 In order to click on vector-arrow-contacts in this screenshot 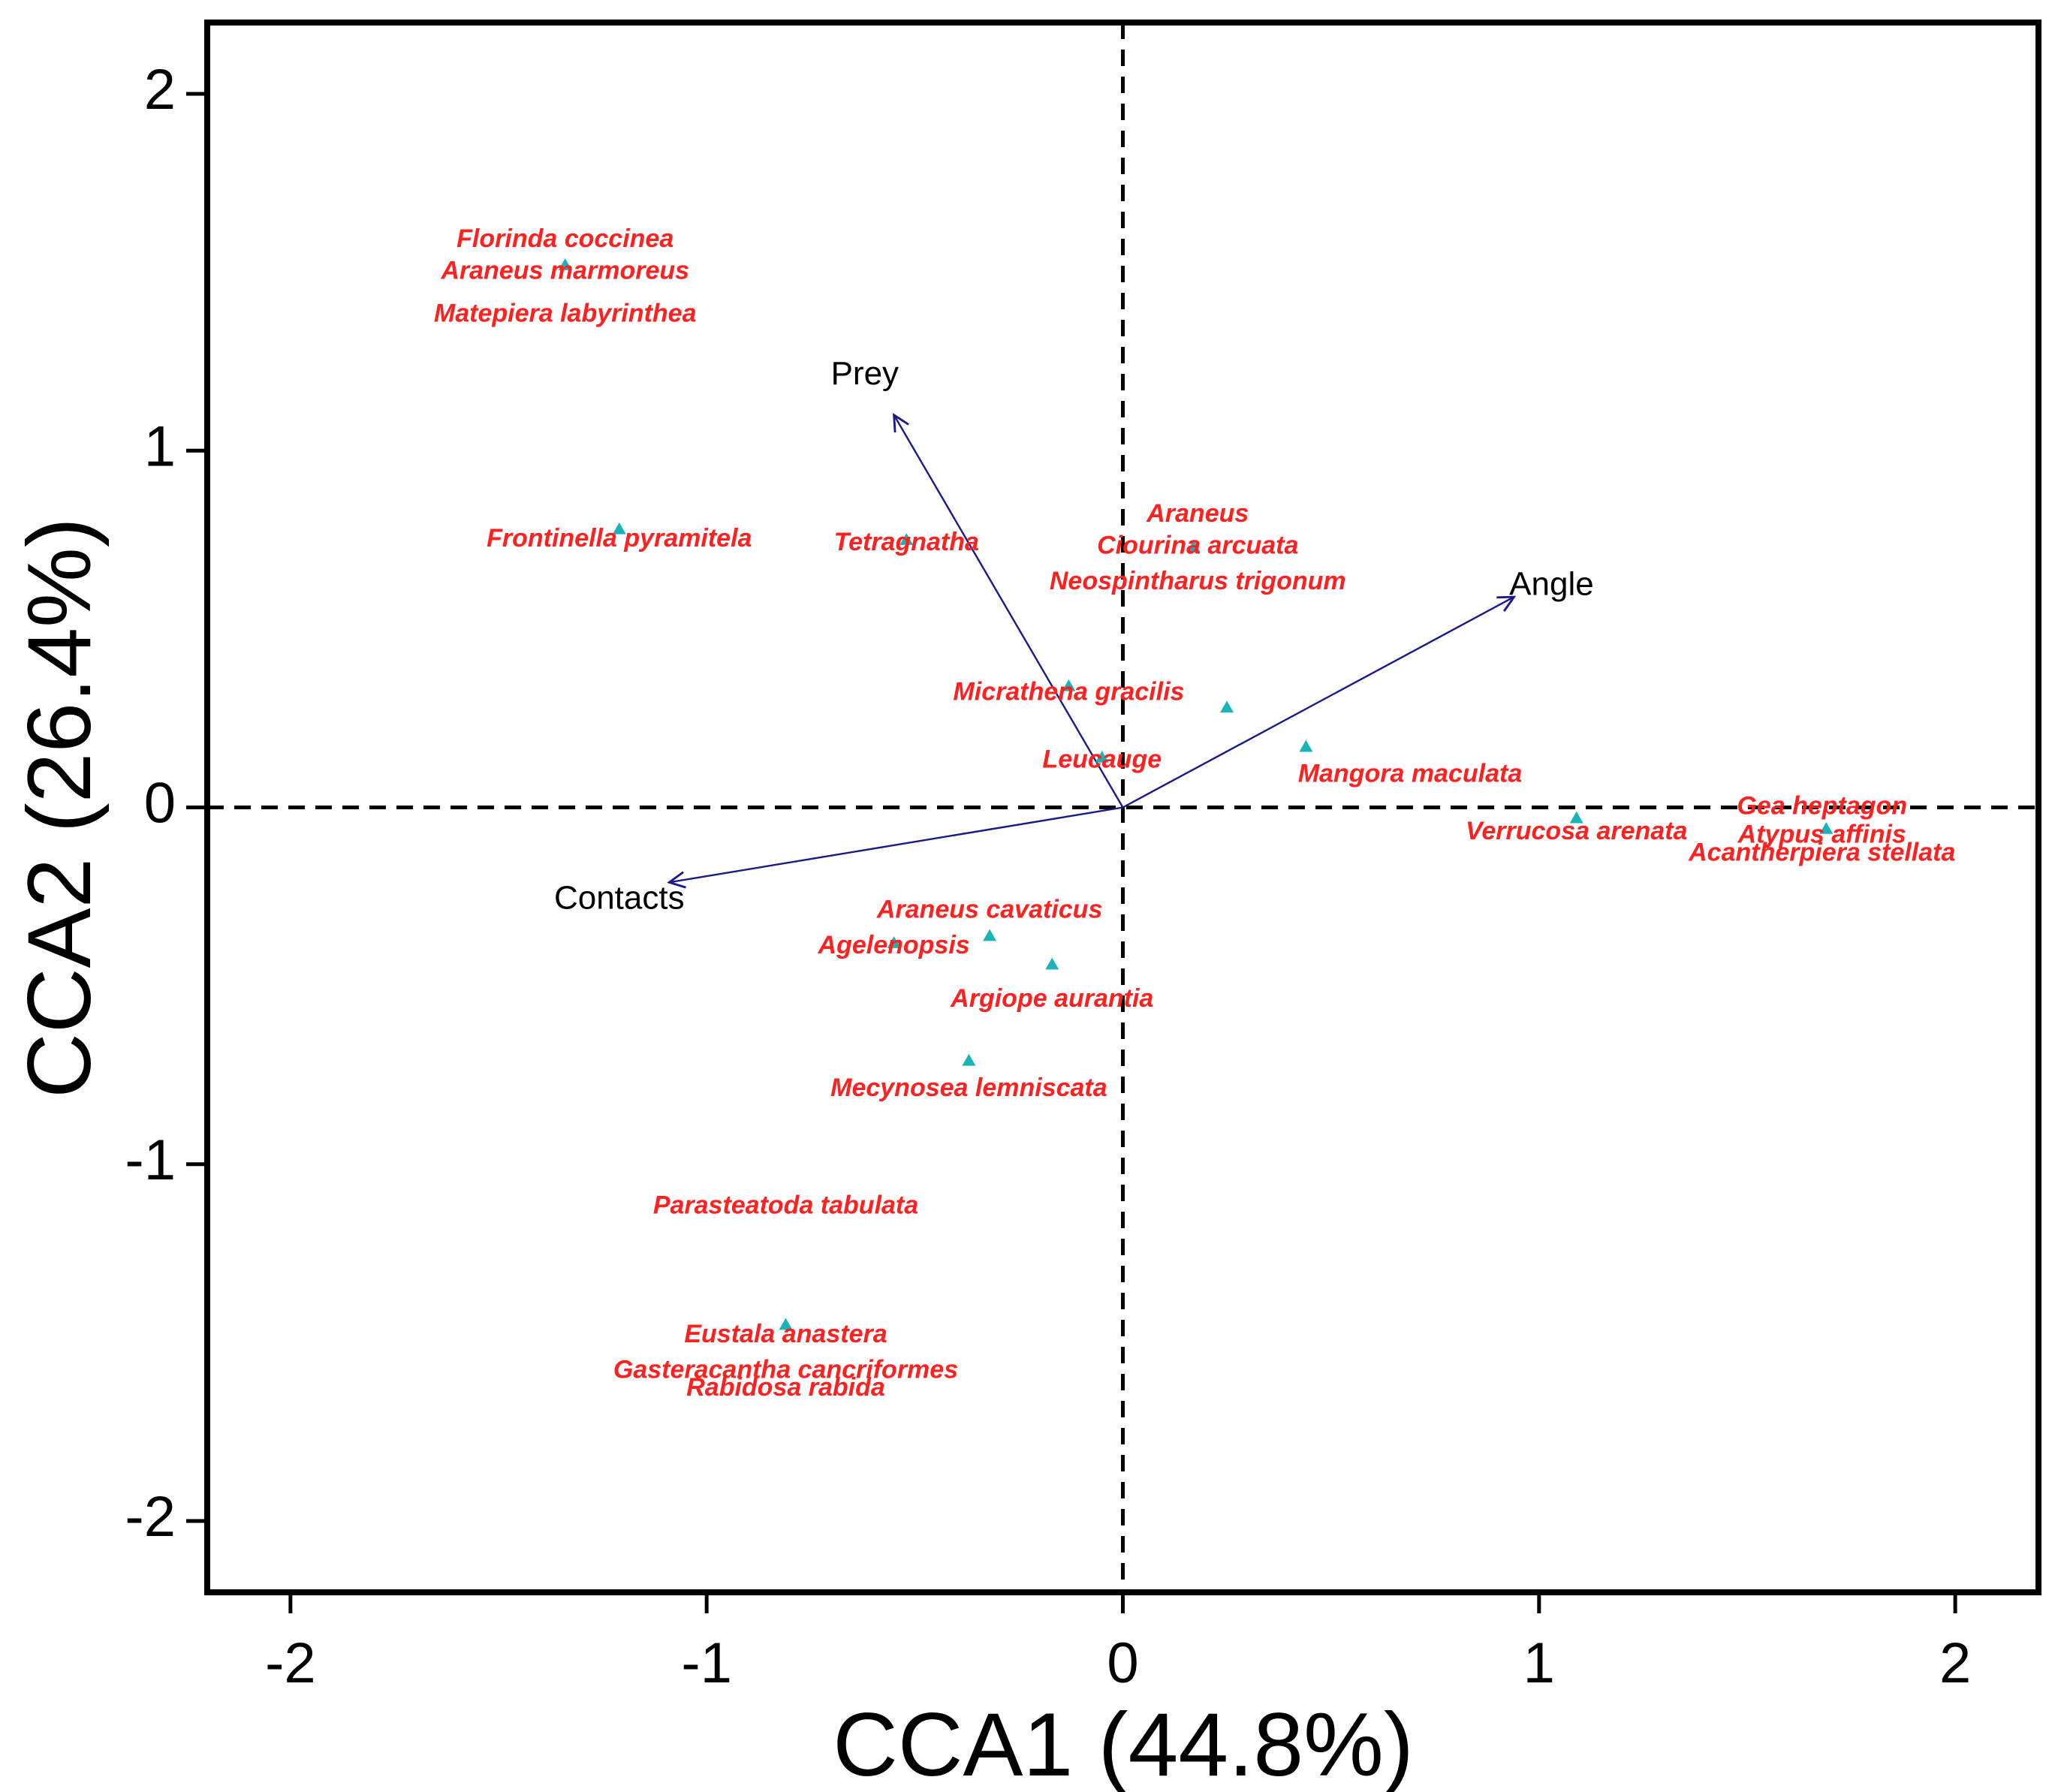, I will do `click(896, 844)`.